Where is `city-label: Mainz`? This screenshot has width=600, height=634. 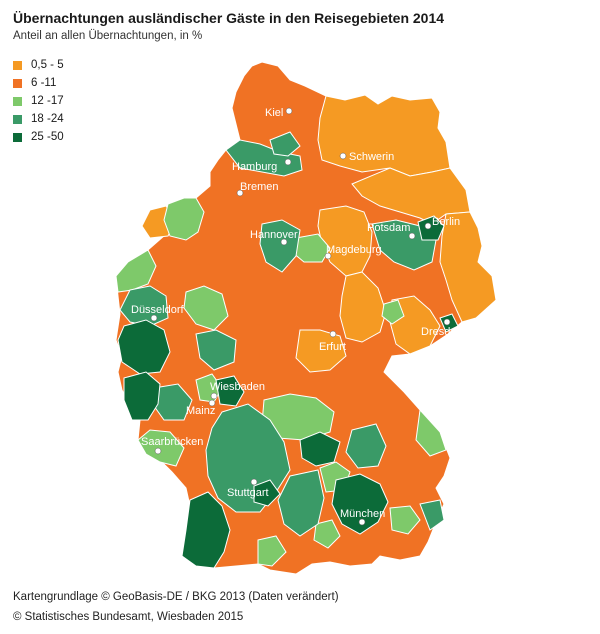
city-label: Mainz is located at coordinates (200, 411).